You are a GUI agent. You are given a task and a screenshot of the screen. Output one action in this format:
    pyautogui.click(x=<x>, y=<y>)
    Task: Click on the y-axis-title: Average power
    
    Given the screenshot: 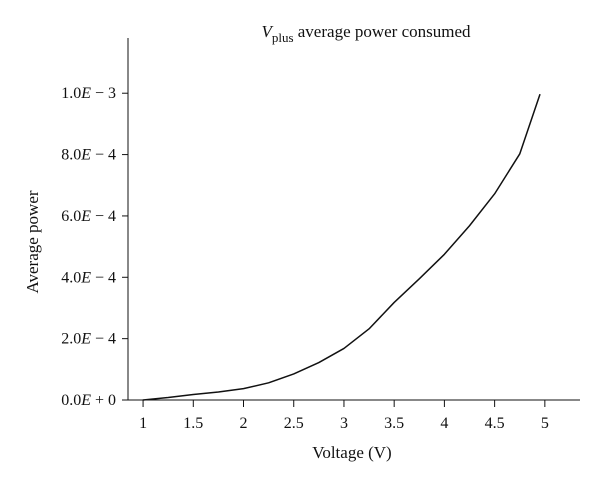 What is the action you would take?
    pyautogui.click(x=32, y=241)
    